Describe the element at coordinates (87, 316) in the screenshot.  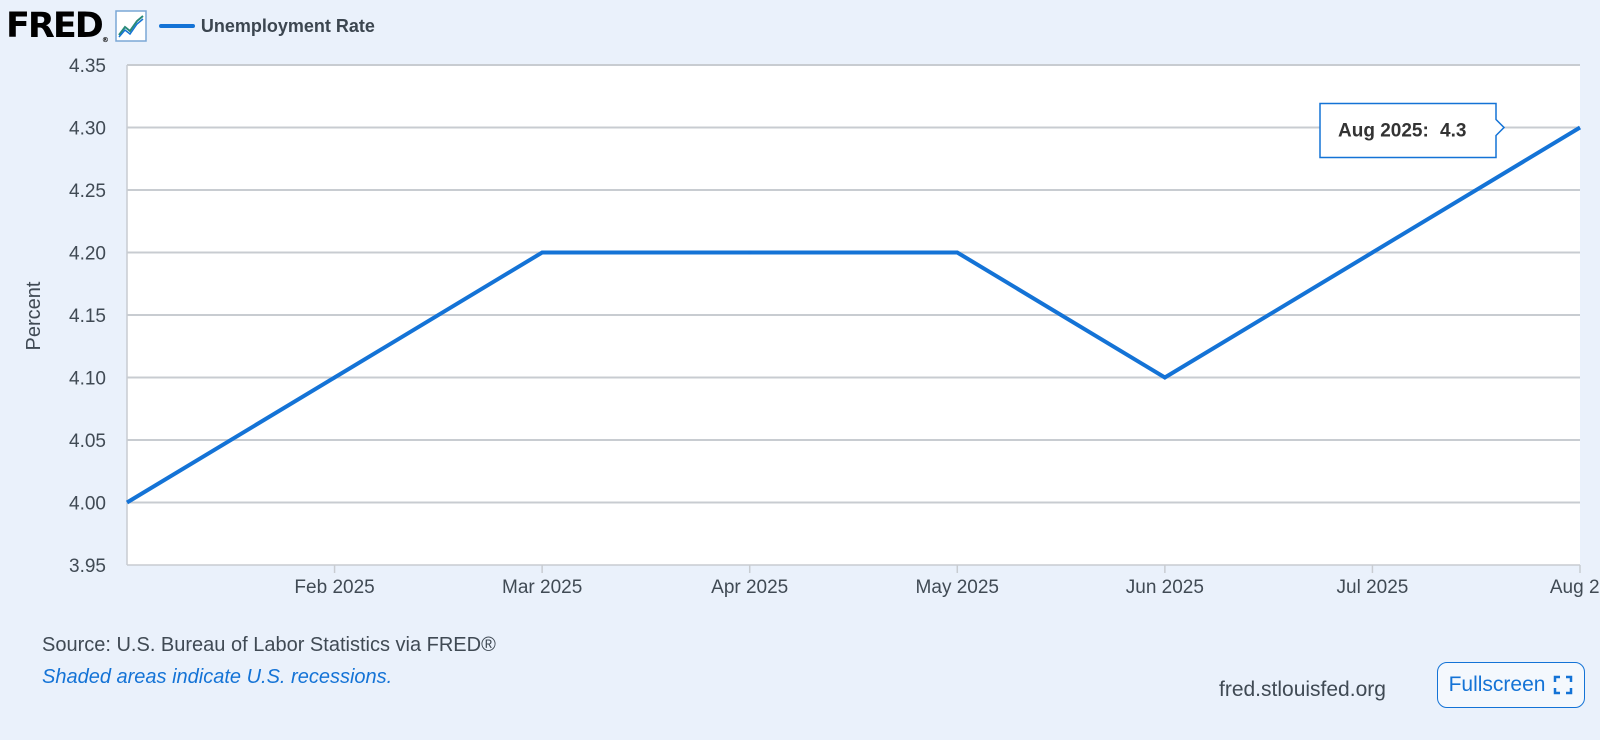
I see `y-tick-label: 4.15` at that location.